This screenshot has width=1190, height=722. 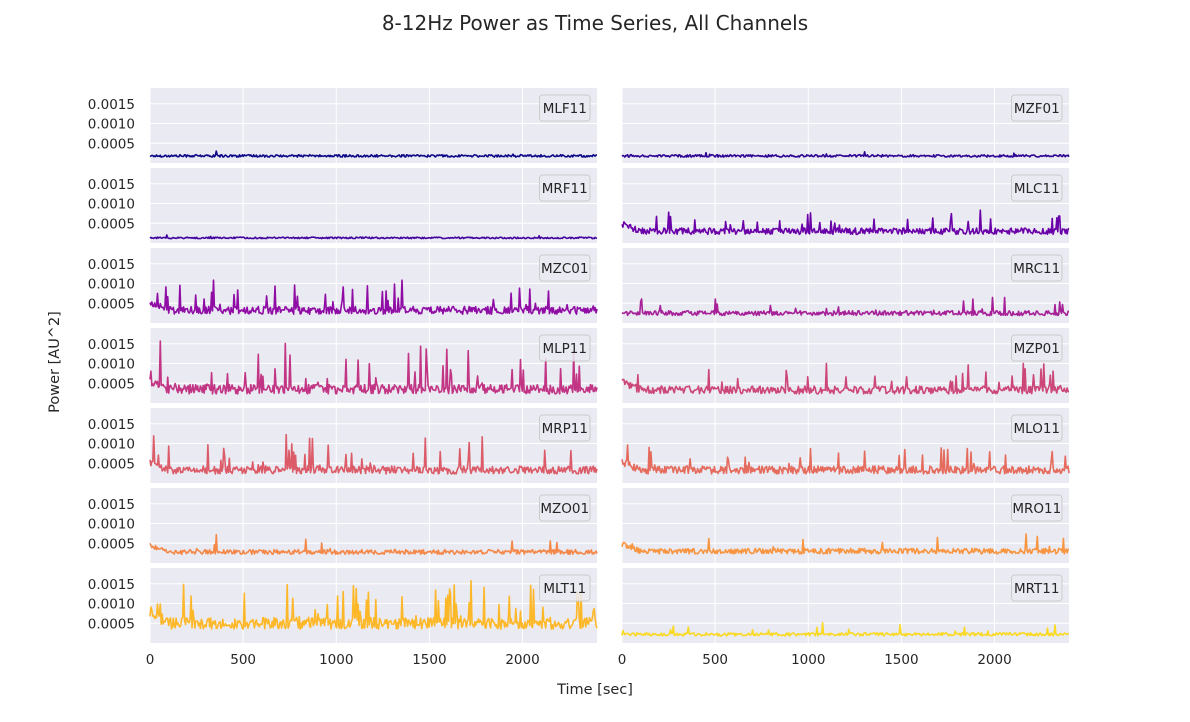 I want to click on panel-mlp11: MLP11 0.0005 0.0010 0.0015, so click(x=343, y=365).